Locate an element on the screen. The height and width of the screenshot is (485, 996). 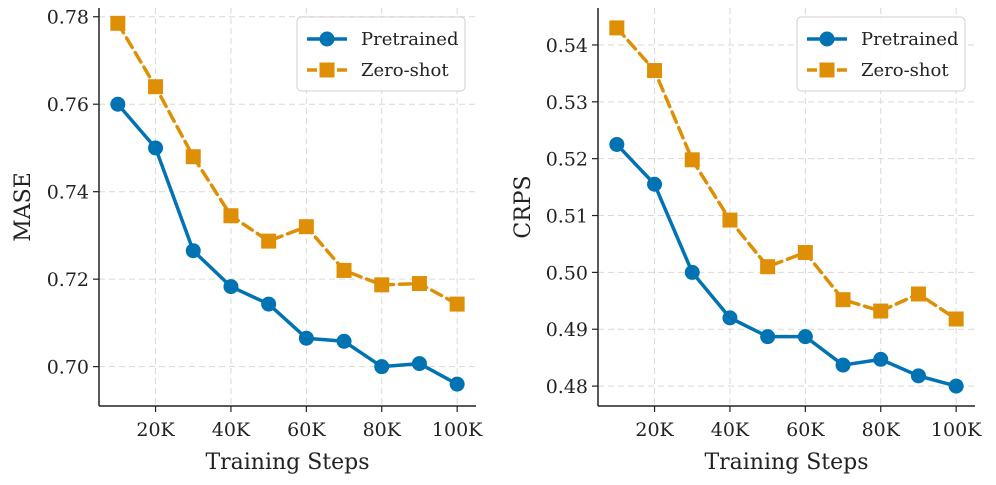
y-tick-label: 0.74 is located at coordinates (68, 193).